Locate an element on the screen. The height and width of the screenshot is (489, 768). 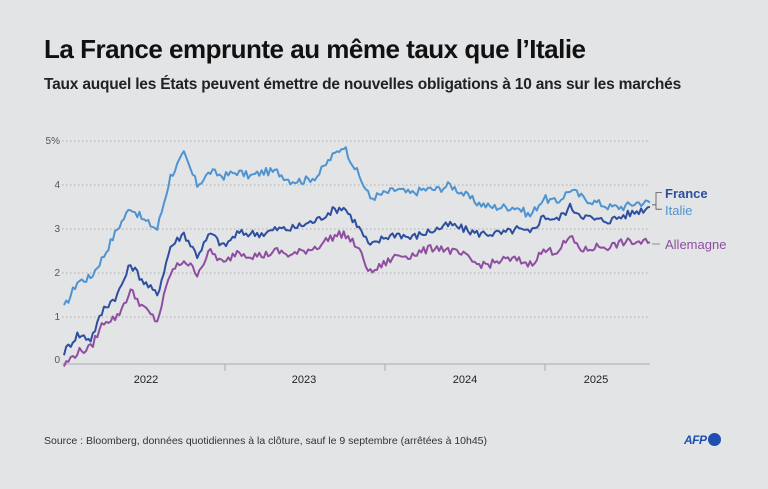
y-tick-label: 3 is located at coordinates (57, 229).